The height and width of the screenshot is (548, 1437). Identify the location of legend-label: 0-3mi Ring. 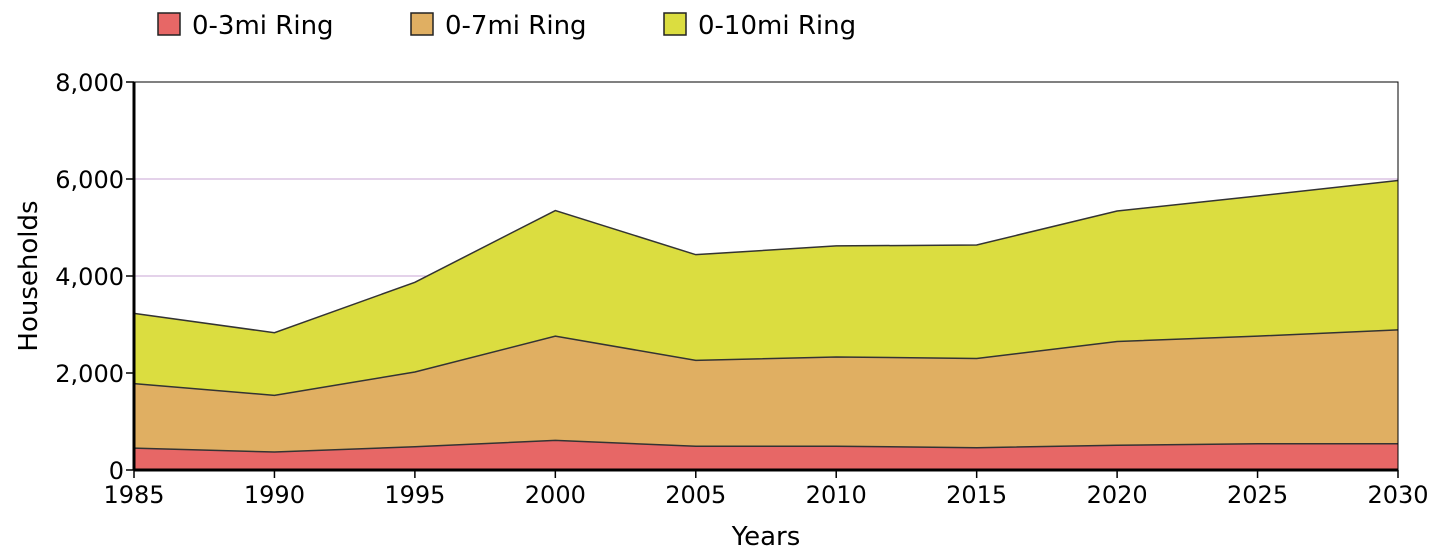
(263, 26).